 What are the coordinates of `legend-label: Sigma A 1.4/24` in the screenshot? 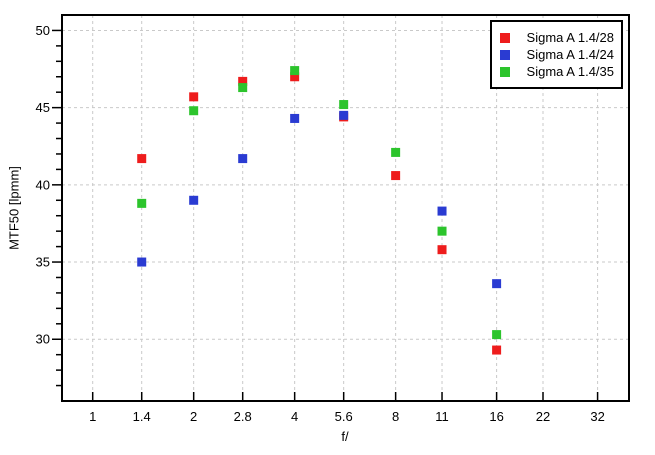 It's located at (570, 54).